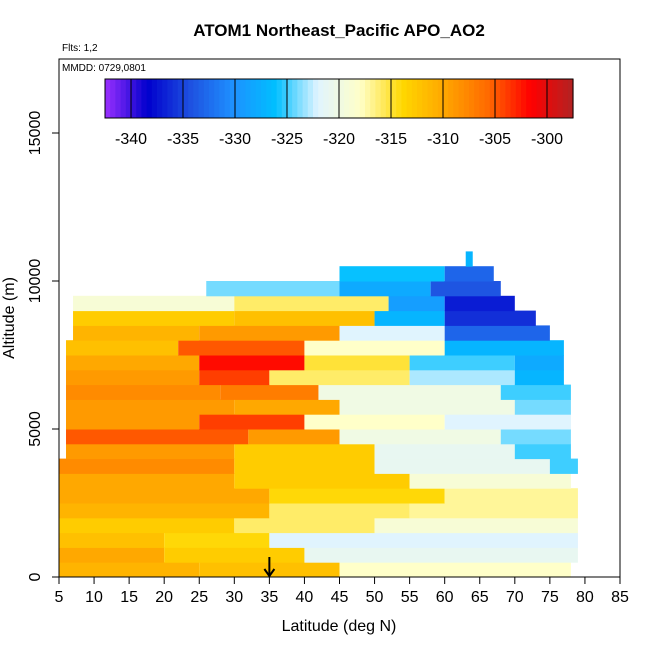  I want to click on latitude-marker, so click(269, 567).